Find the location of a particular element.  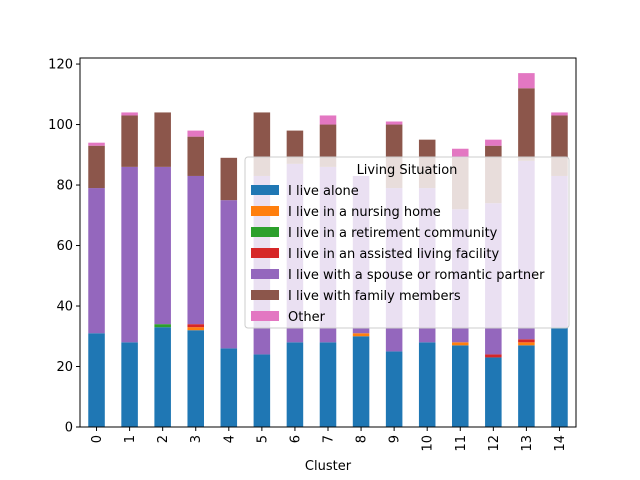

legend-entry-label: Other is located at coordinates (307, 317).